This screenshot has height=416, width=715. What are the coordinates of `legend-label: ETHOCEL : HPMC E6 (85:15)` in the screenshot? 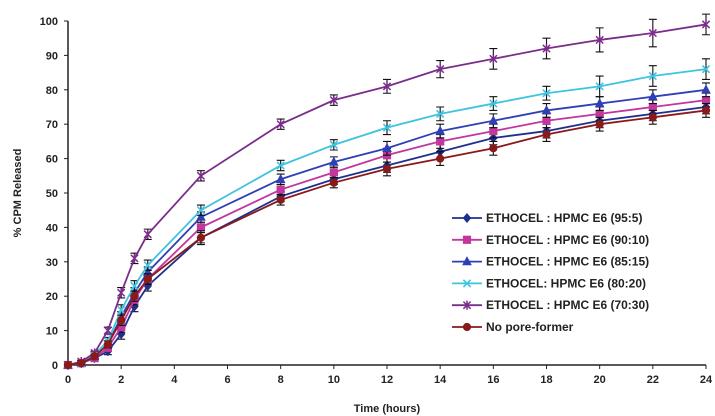 It's located at (567, 262).